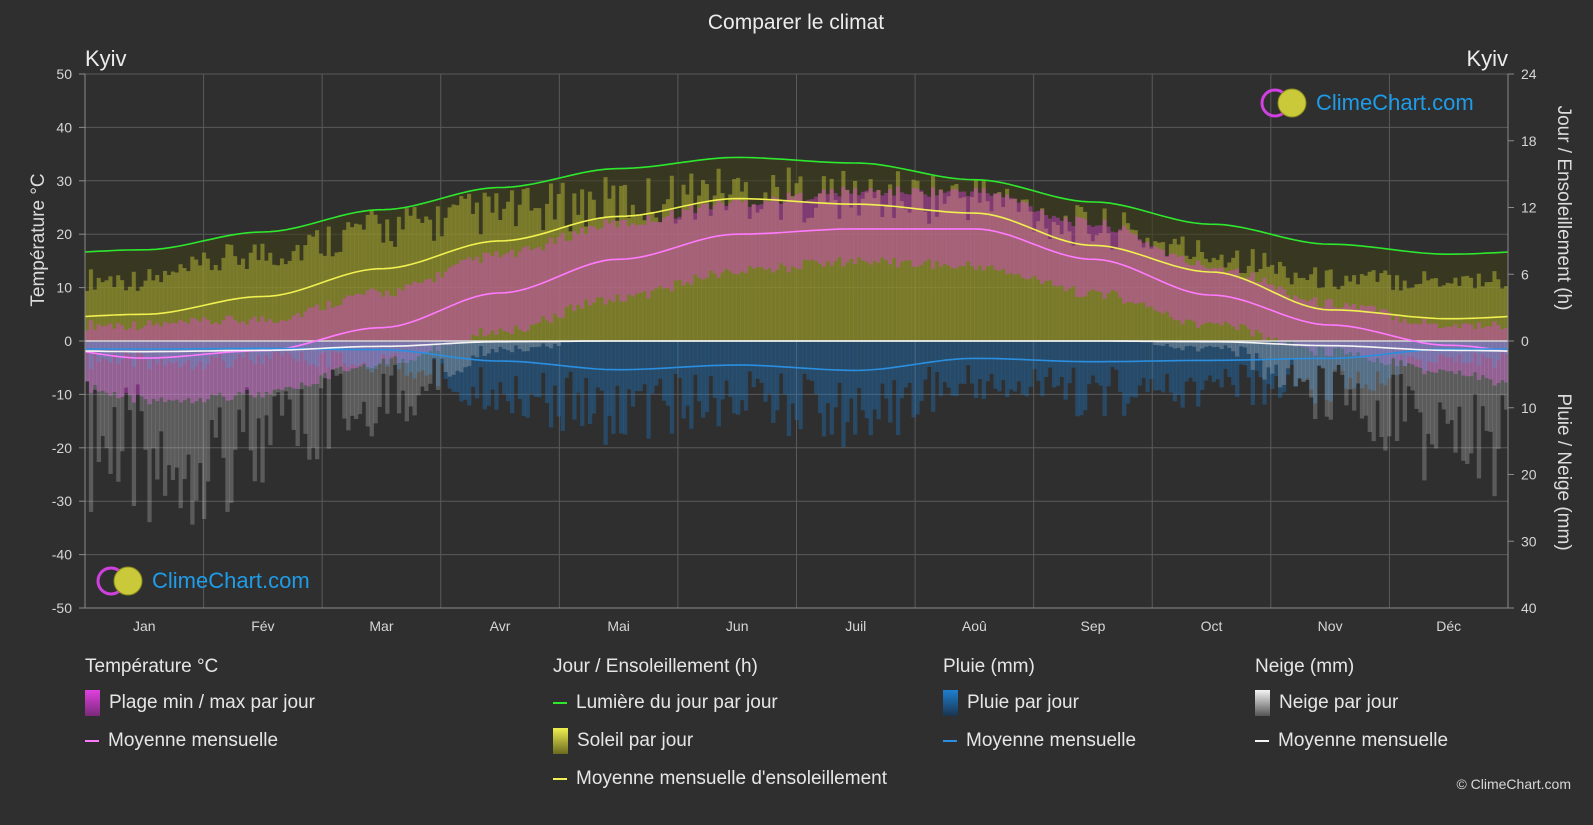 The image size is (1593, 825). Describe the element at coordinates (92, 703) in the screenshot. I see `temp-range-swatch` at that location.